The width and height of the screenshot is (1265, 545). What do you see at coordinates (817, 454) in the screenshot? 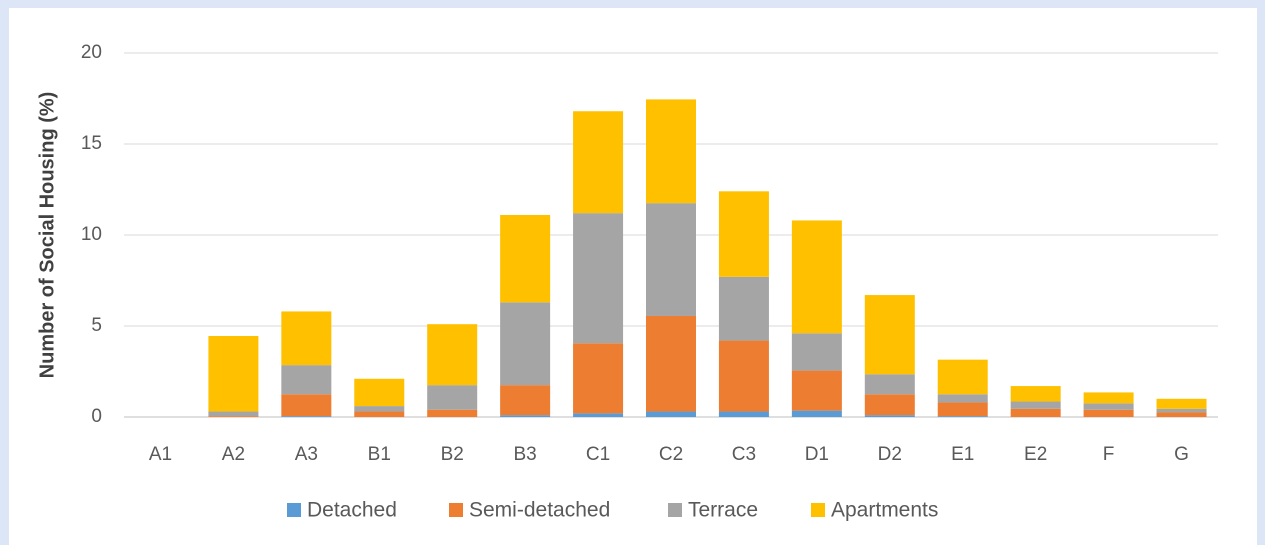
I see `x-tick-label: D1` at bounding box center [817, 454].